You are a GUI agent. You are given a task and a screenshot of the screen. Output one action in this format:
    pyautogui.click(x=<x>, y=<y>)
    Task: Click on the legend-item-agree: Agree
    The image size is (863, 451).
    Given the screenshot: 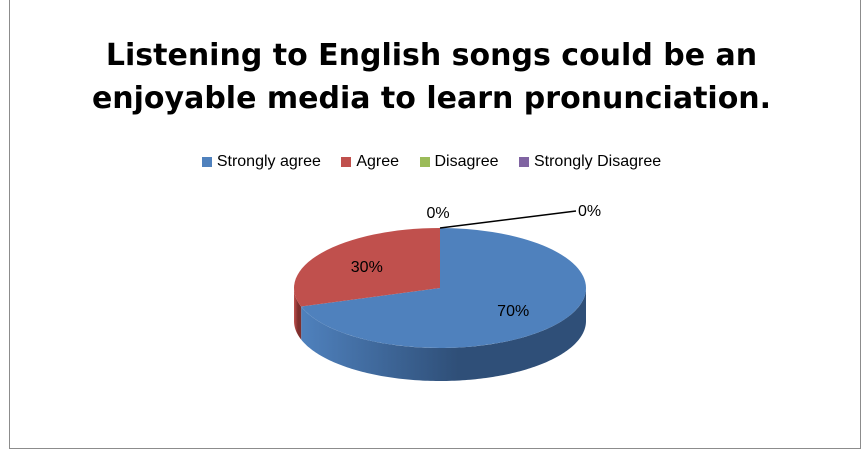 What is the action you would take?
    pyautogui.click(x=370, y=162)
    